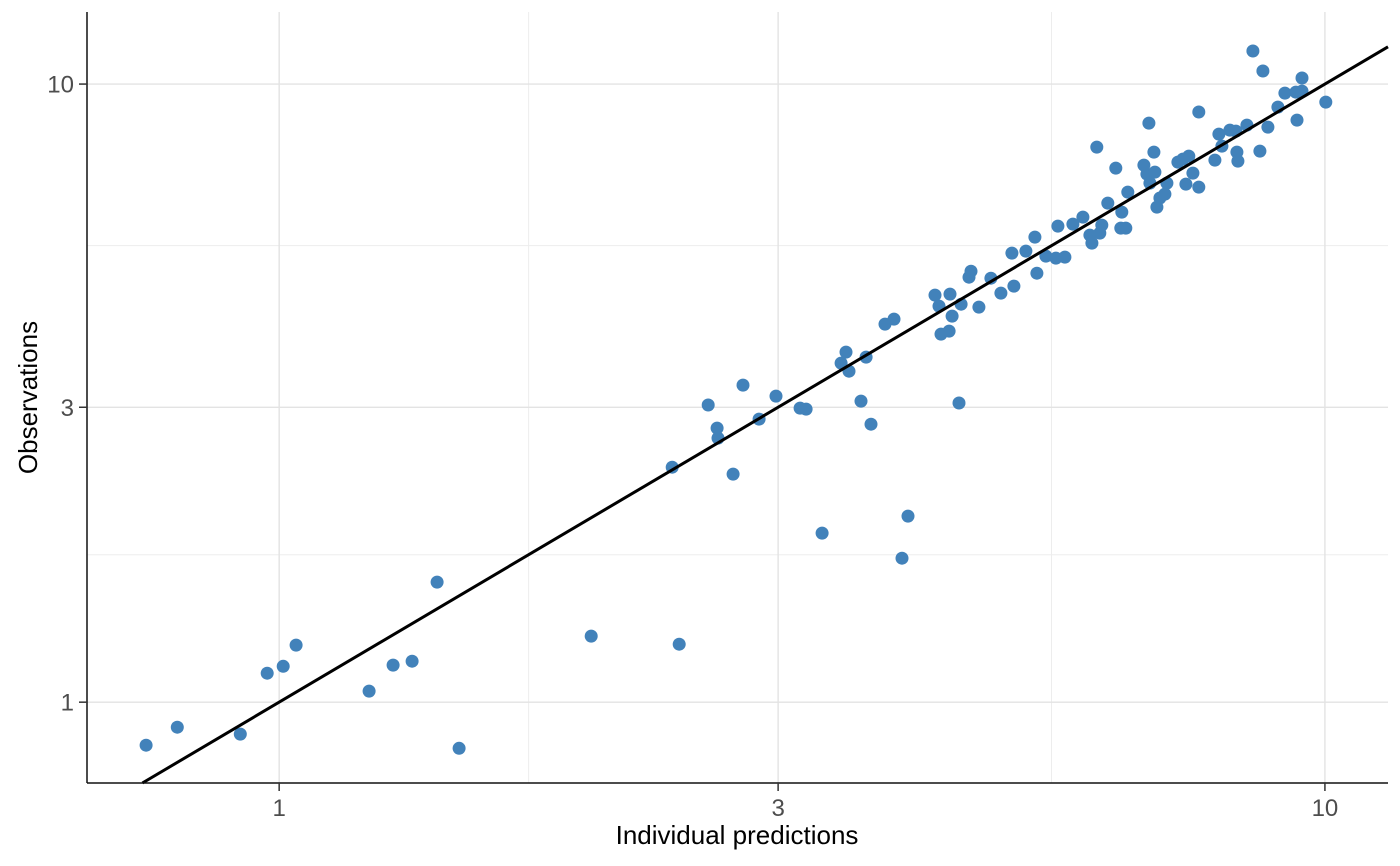 This screenshot has width=1400, height=866. I want to click on x-tick-label: 10, so click(1325, 808).